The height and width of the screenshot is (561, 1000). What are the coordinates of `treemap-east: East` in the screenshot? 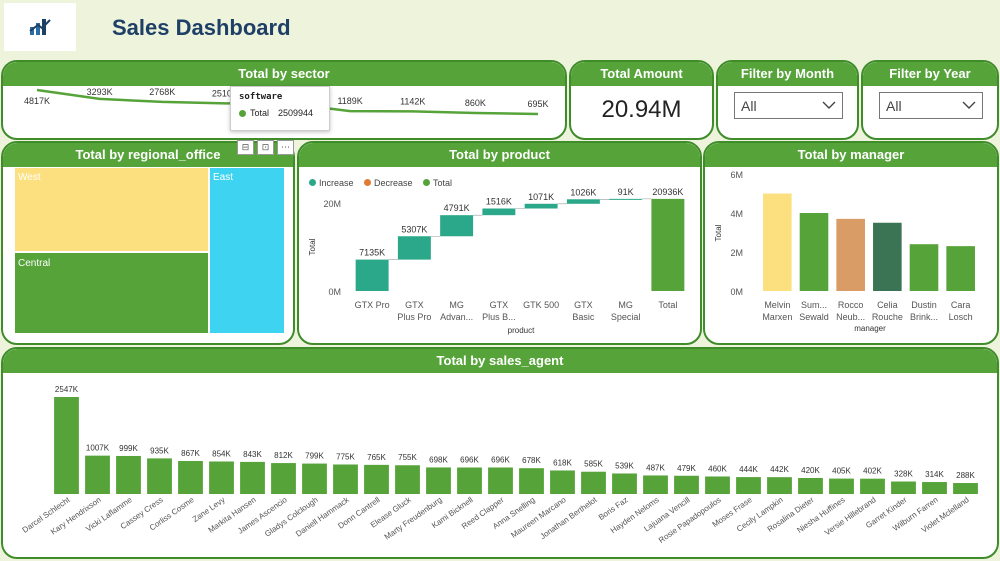 It's located at (247, 250).